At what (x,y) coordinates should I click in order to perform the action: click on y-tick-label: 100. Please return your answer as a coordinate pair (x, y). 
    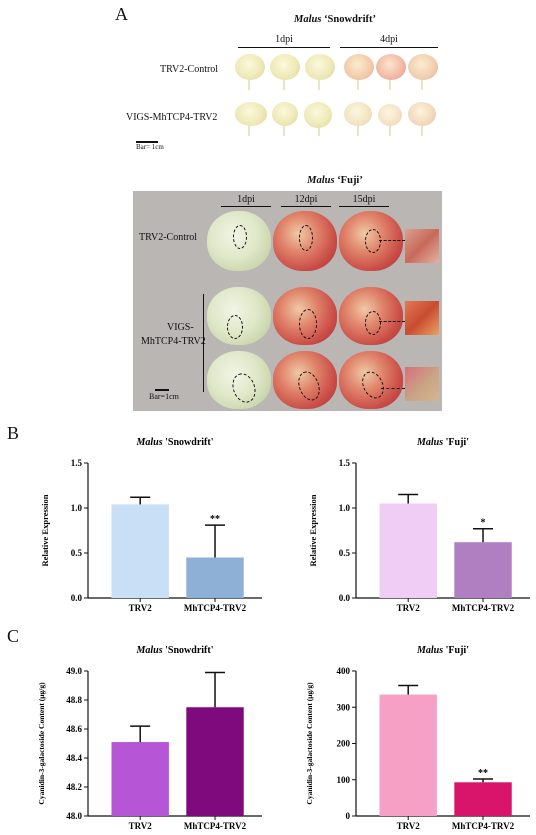
    Looking at the image, I should click on (344, 780).